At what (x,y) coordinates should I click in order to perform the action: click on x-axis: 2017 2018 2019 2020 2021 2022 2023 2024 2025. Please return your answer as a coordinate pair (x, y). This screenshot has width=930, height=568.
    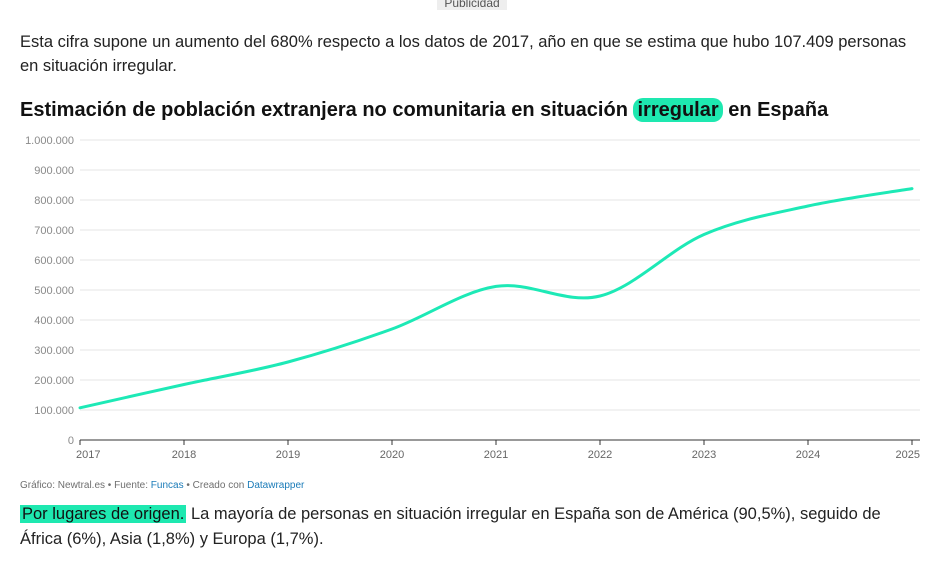
    Looking at the image, I should click on (498, 450).